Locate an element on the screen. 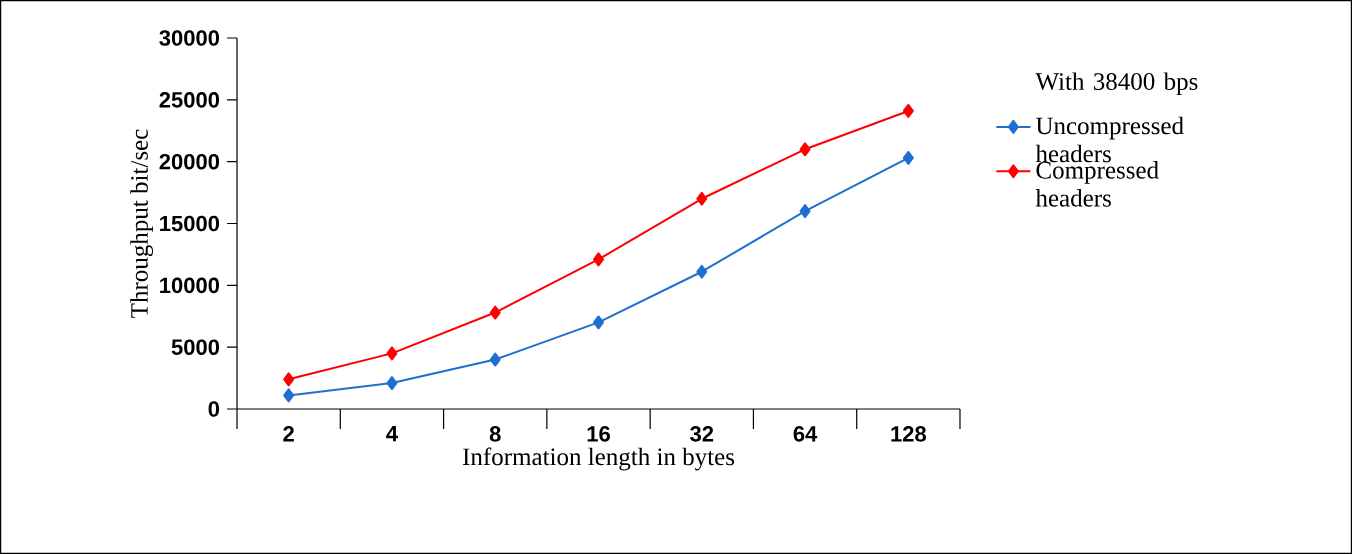 The width and height of the screenshot is (1352, 554). y-tick-label: 20000 is located at coordinates (189, 161).